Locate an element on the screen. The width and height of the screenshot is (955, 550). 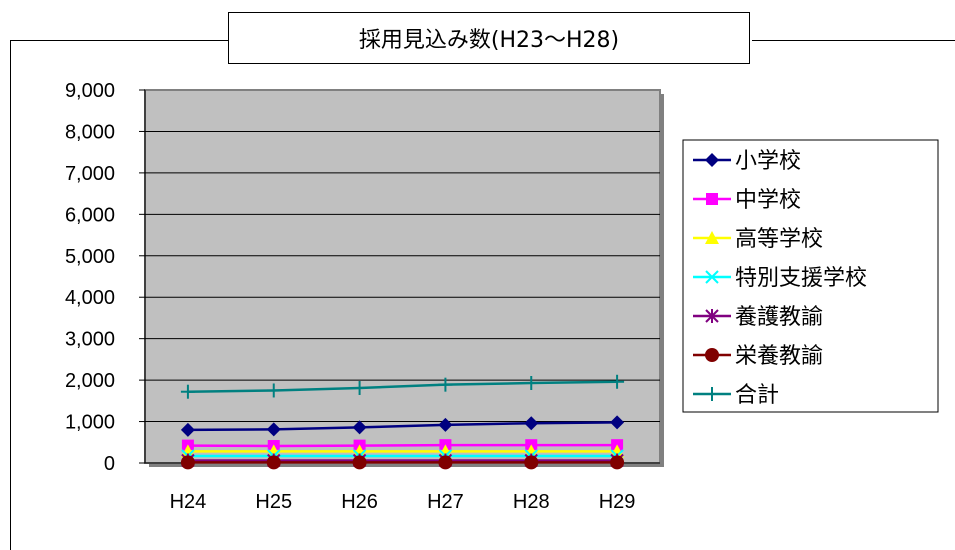
y-tick-label: 7,000 is located at coordinates (90, 174).